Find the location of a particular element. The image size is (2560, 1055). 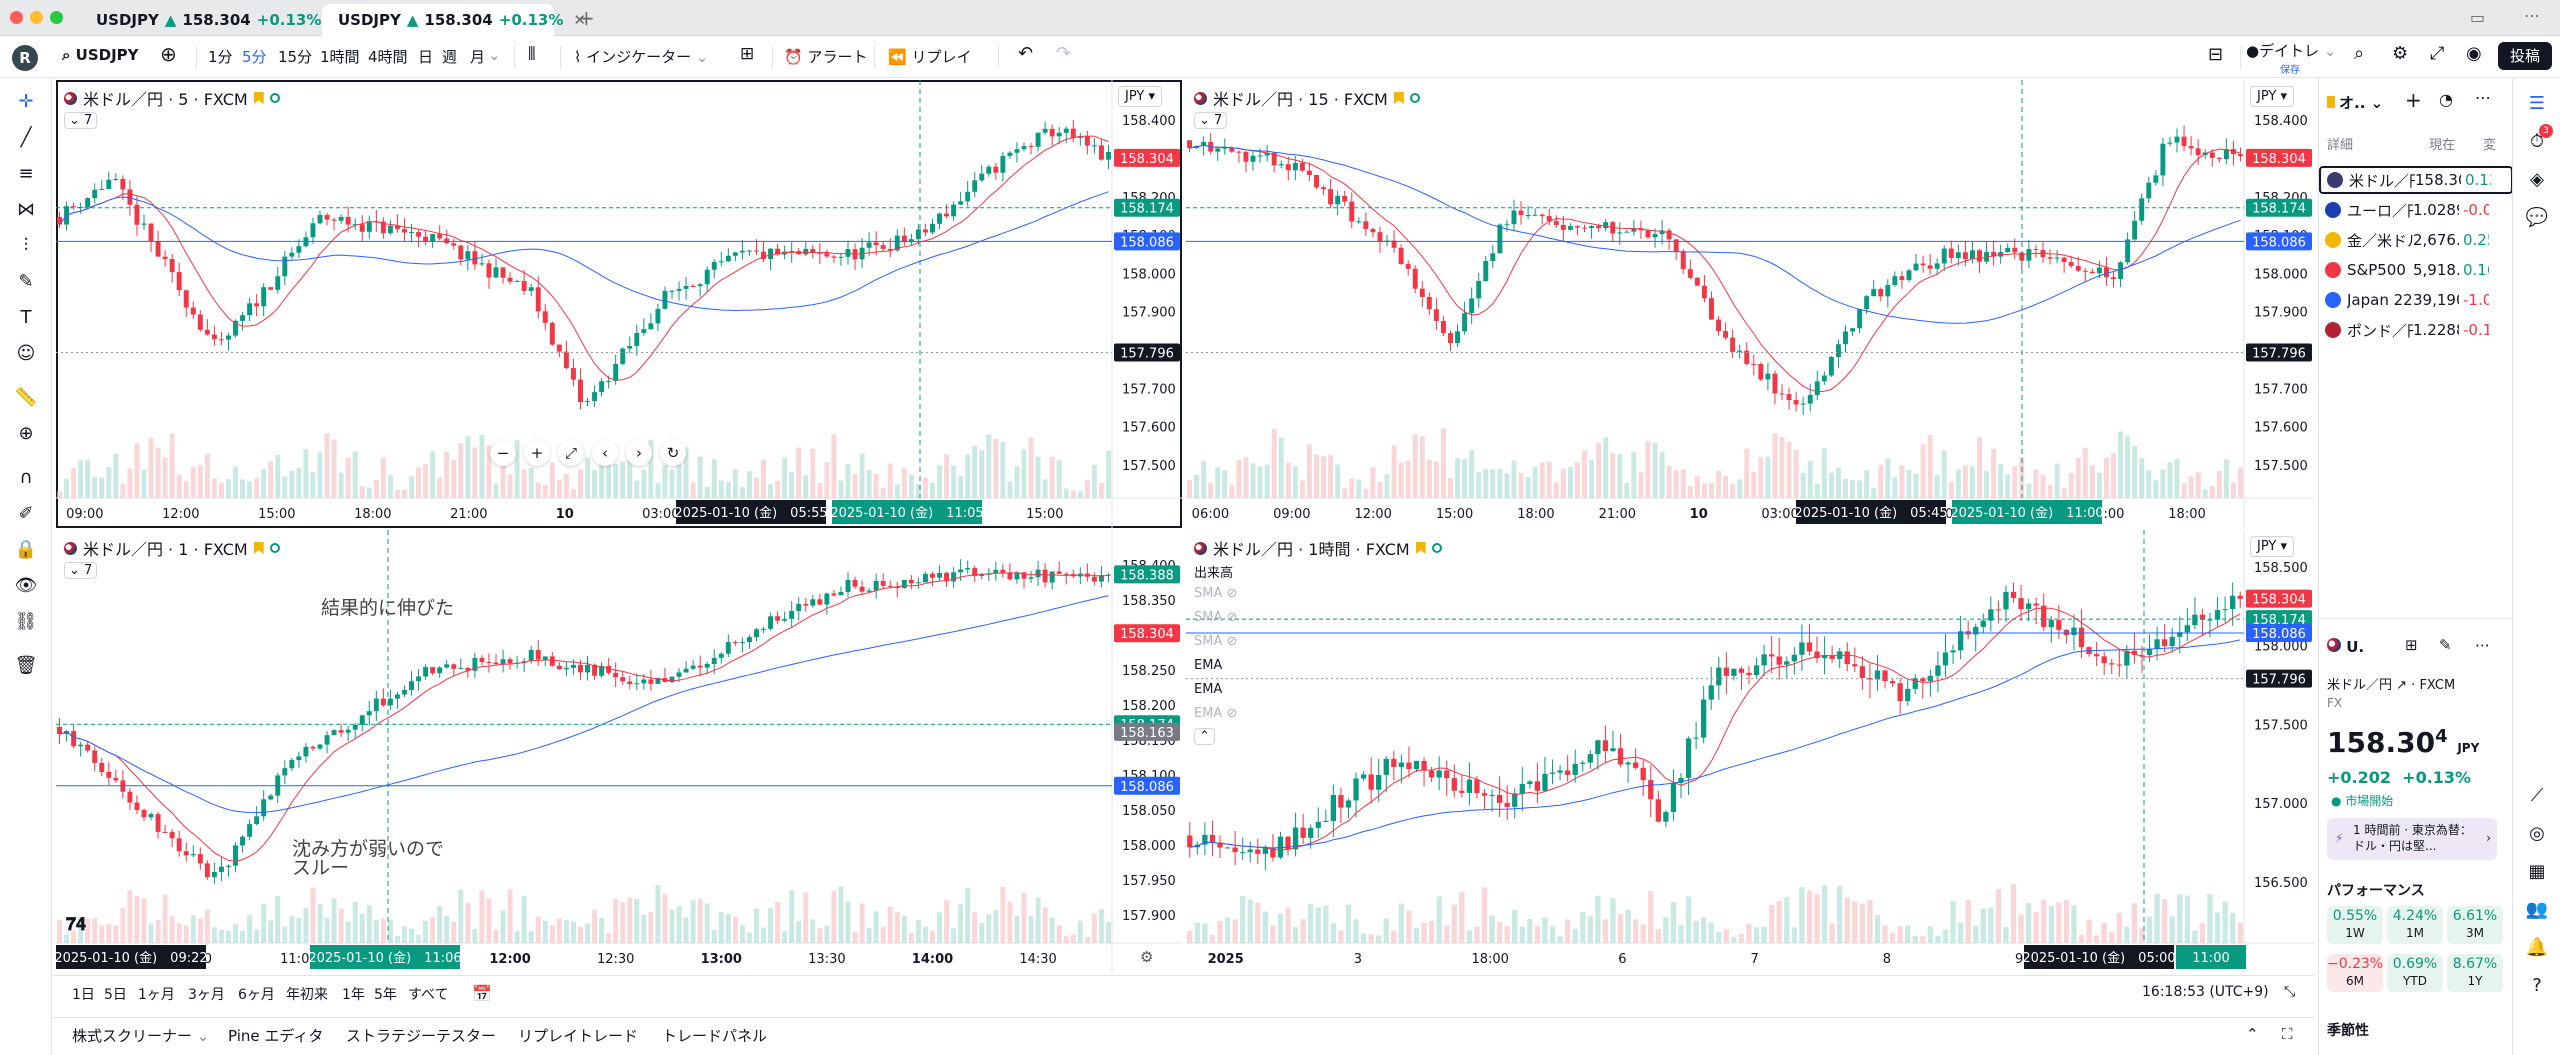

expand-icon: ⤡ is located at coordinates (2290, 992).